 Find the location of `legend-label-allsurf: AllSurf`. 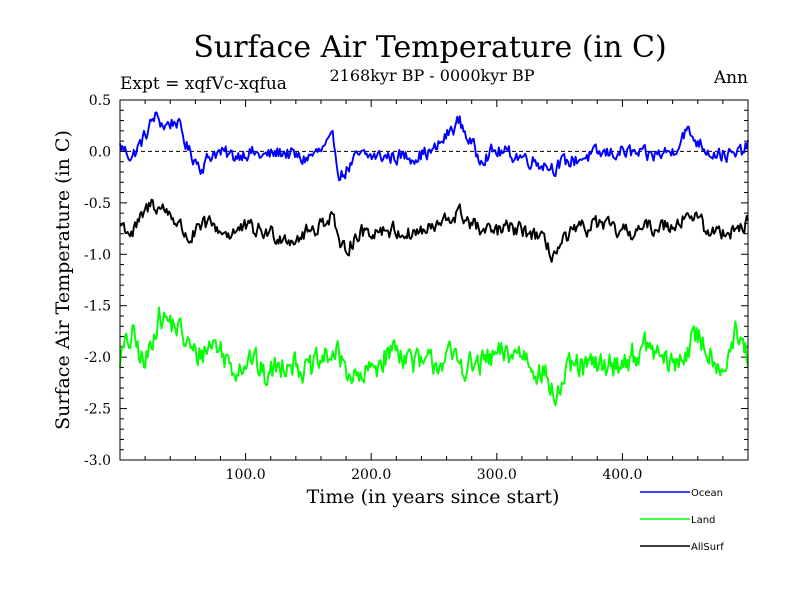

legend-label-allsurf: AllSurf is located at coordinates (707, 547).